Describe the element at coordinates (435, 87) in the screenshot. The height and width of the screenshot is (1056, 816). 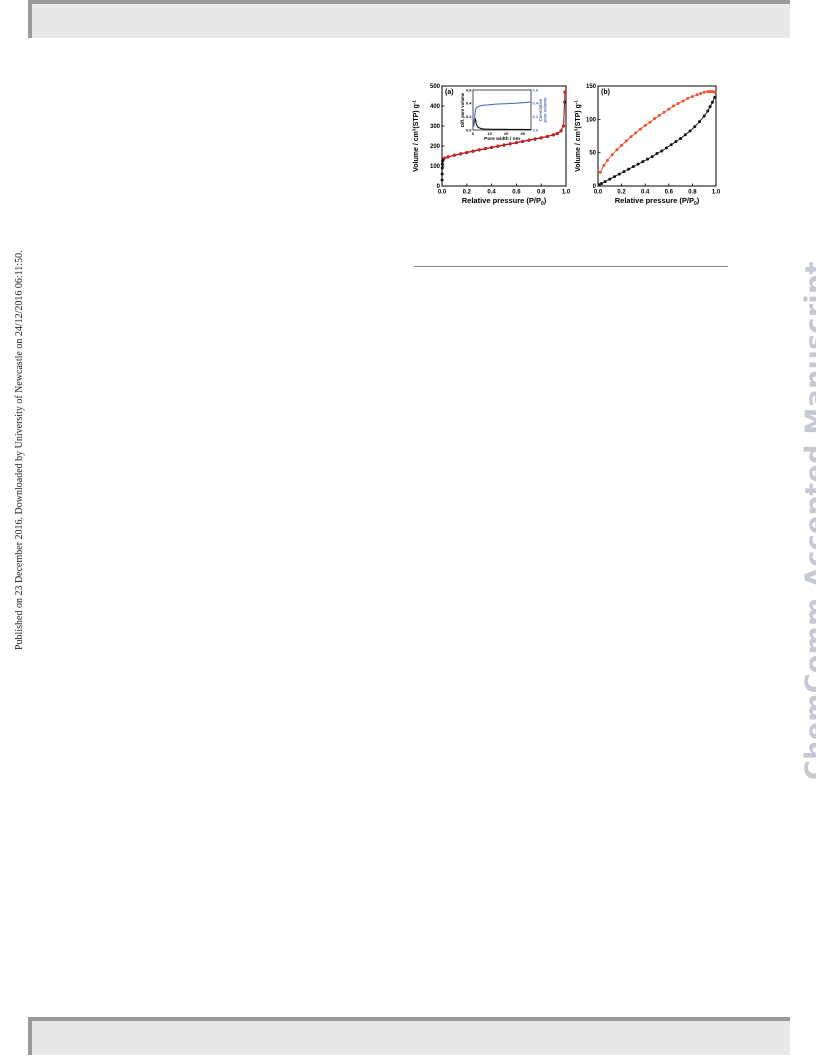
I see `y-tick-label: 500` at that location.